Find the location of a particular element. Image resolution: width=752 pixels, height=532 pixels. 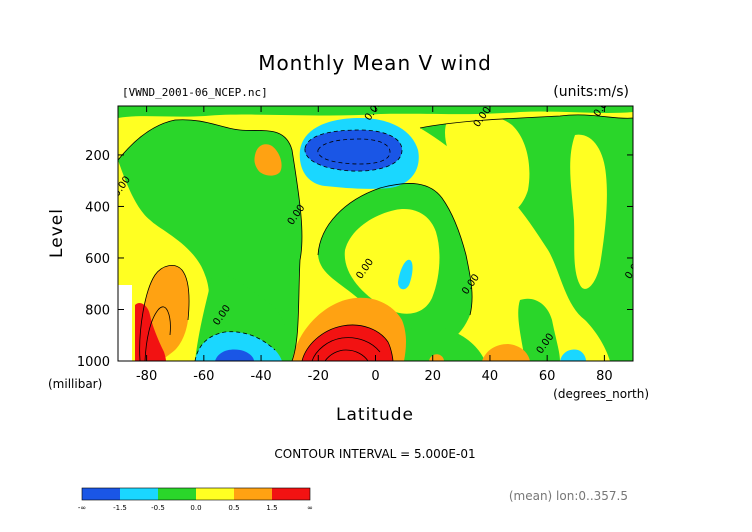

region-yellow-nh-upper is located at coordinates (487, 166).